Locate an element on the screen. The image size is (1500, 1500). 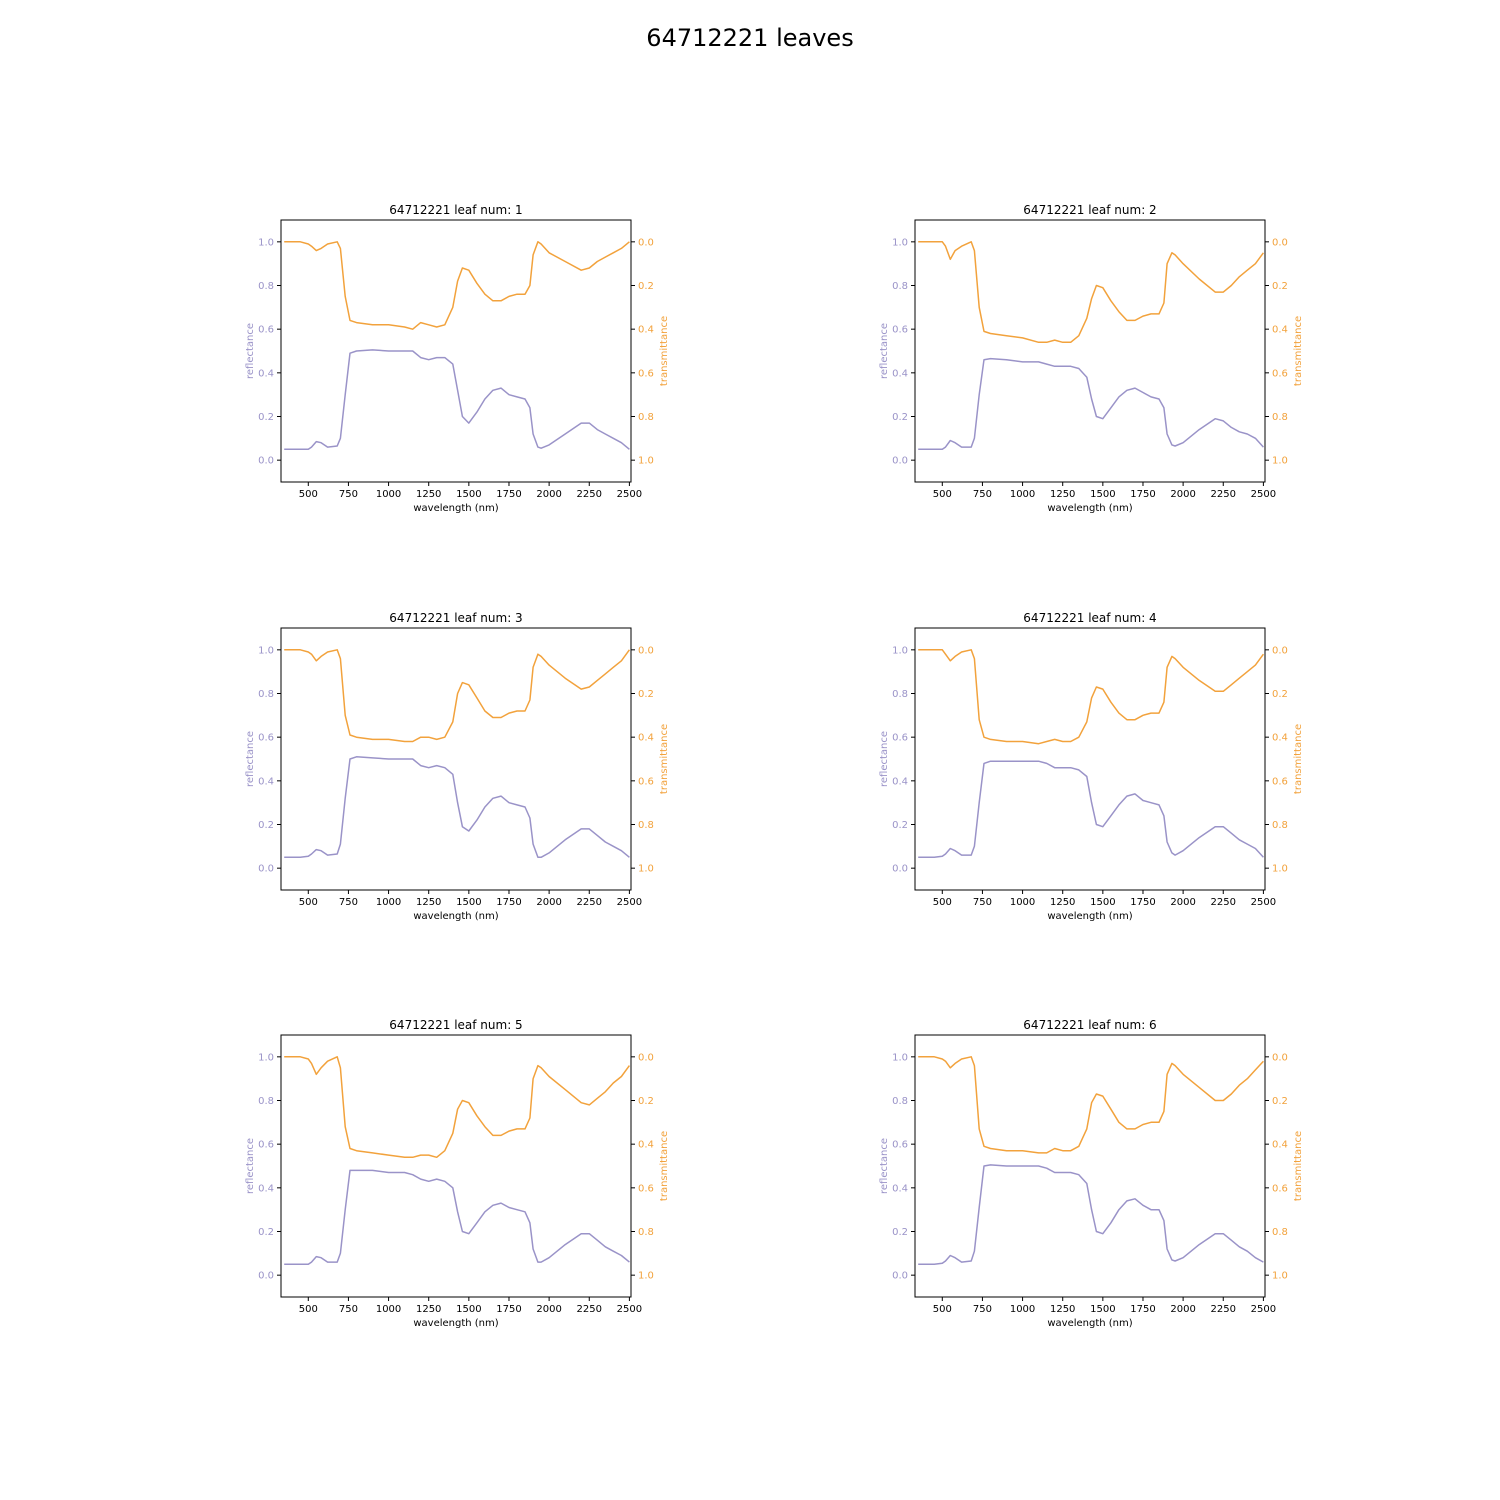
y-left-axis-label: reflectance is located at coordinates (250, 351).